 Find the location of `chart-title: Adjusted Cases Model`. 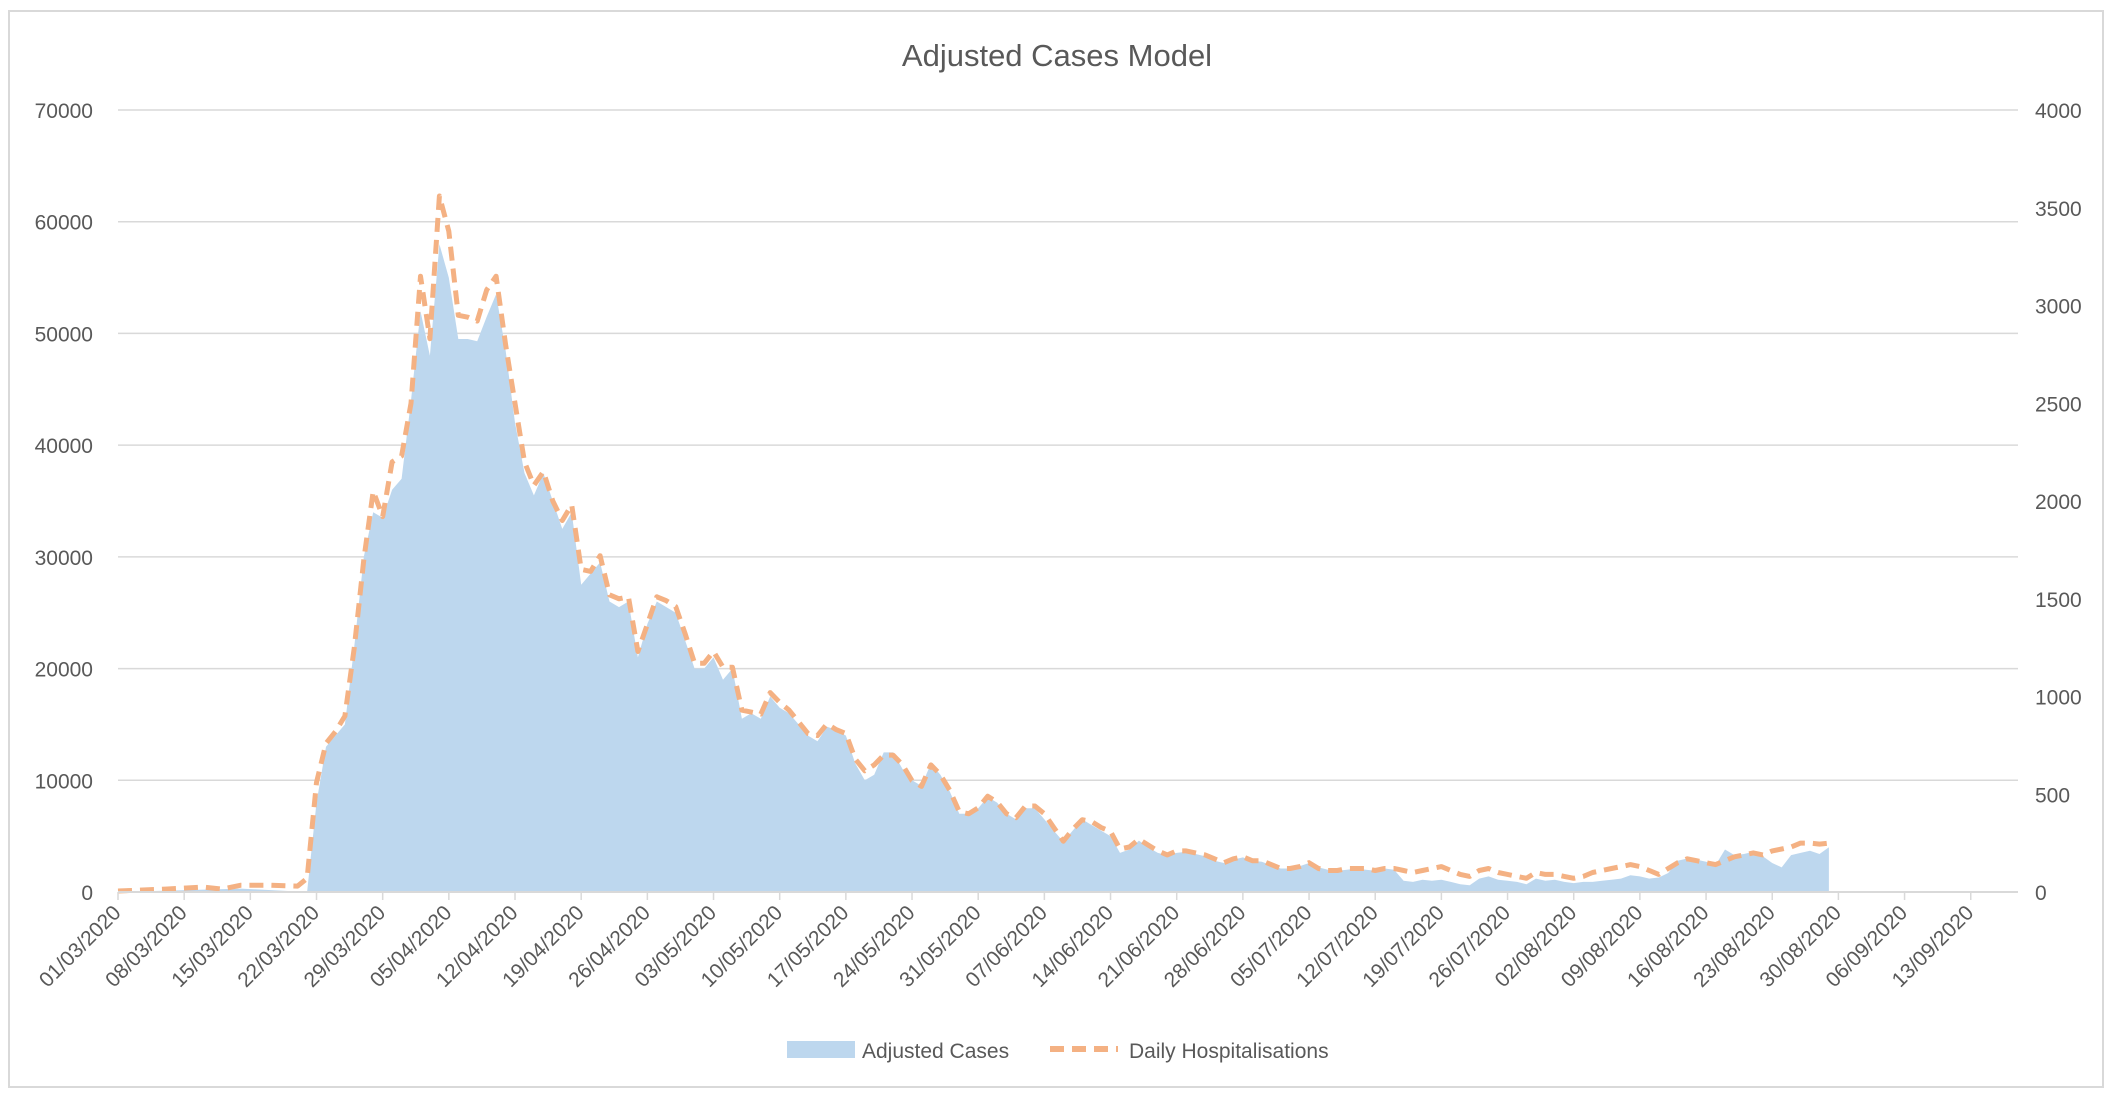

chart-title: Adjusted Cases Model is located at coordinates (1057, 55).